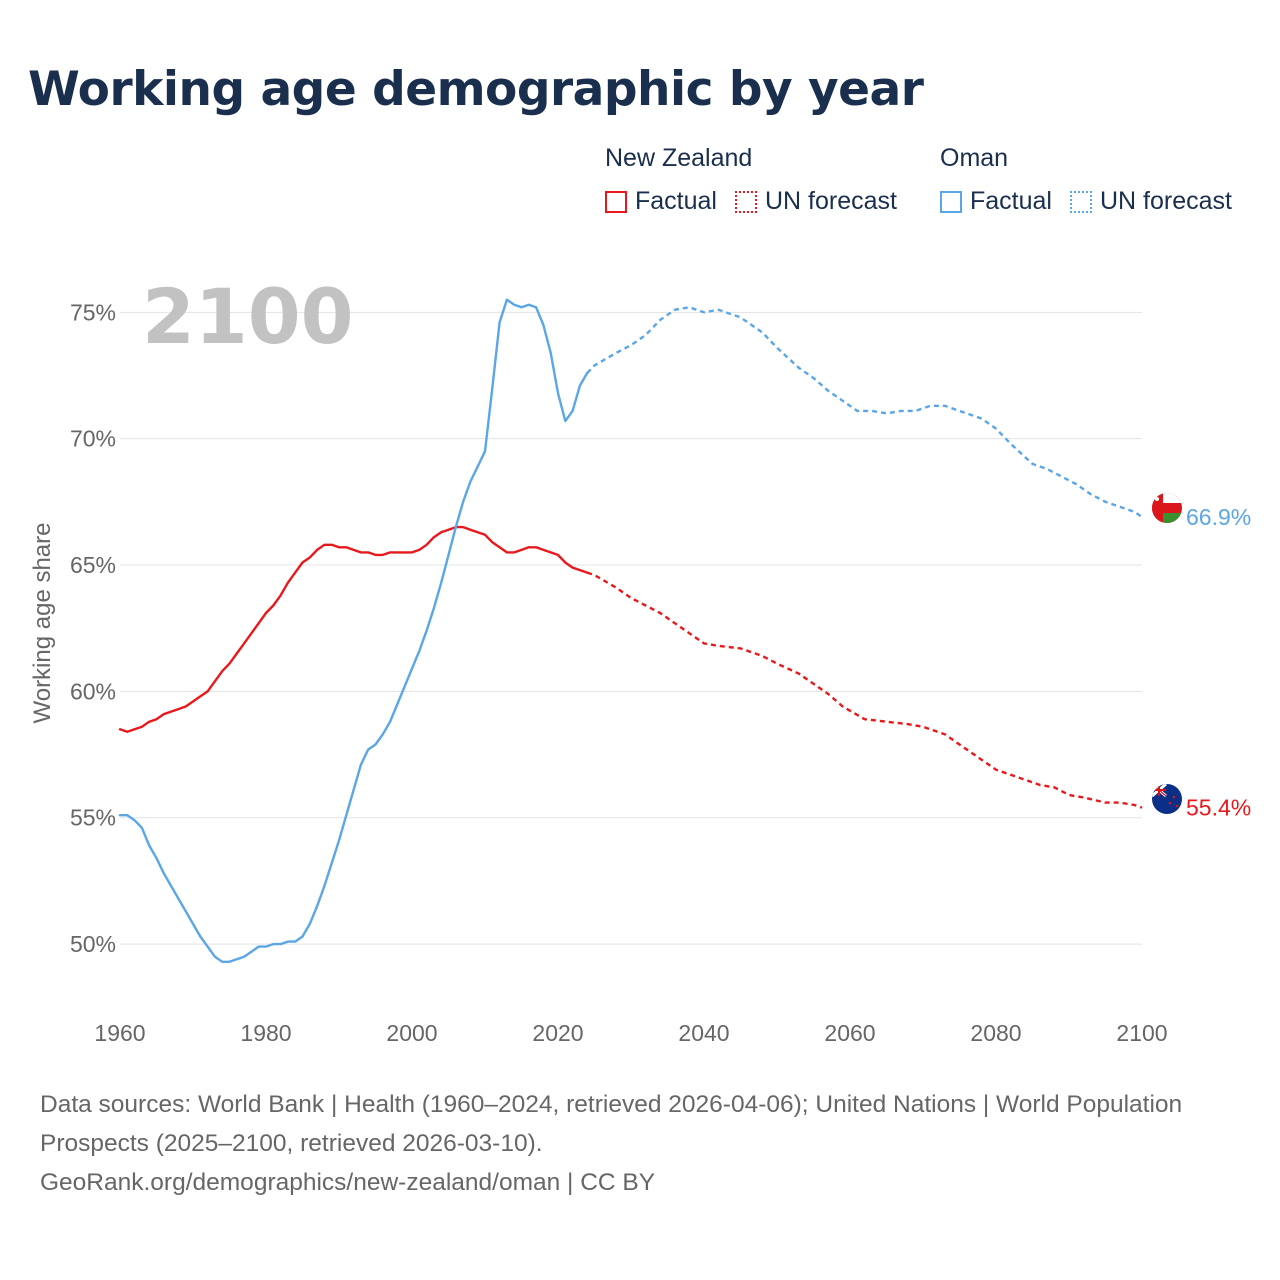  I want to click on new-zealand-flag-icon, so click(1167, 799).